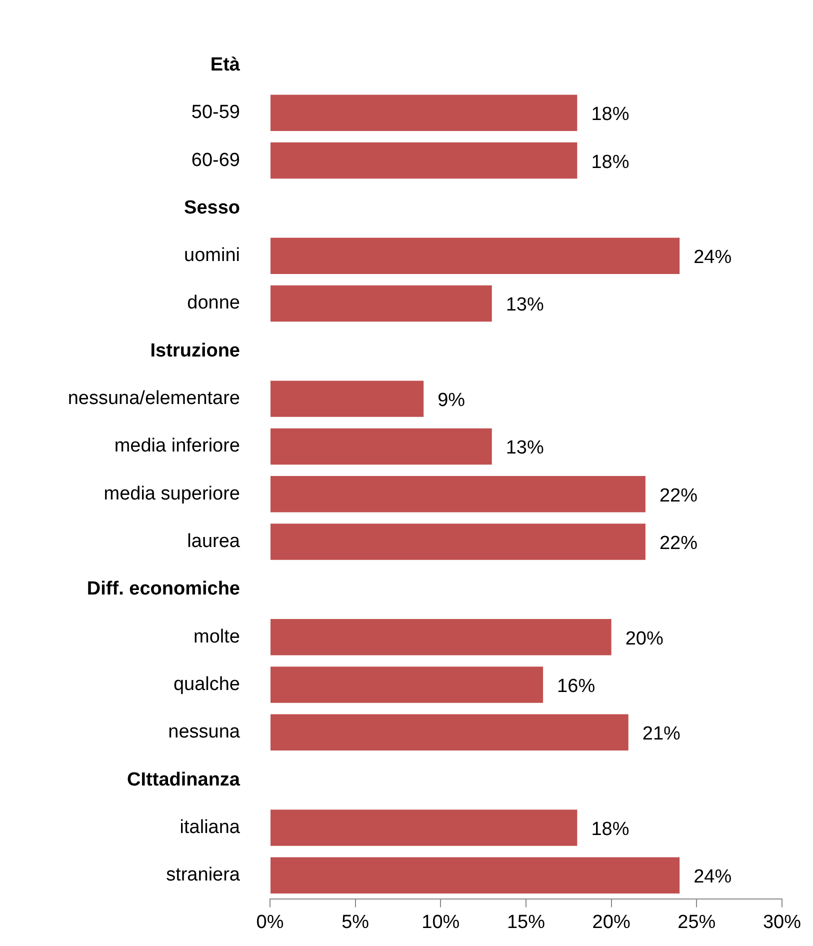 The height and width of the screenshot is (946, 813). What do you see at coordinates (204, 732) in the screenshot?
I see `y-tick-label: nessuna` at bounding box center [204, 732].